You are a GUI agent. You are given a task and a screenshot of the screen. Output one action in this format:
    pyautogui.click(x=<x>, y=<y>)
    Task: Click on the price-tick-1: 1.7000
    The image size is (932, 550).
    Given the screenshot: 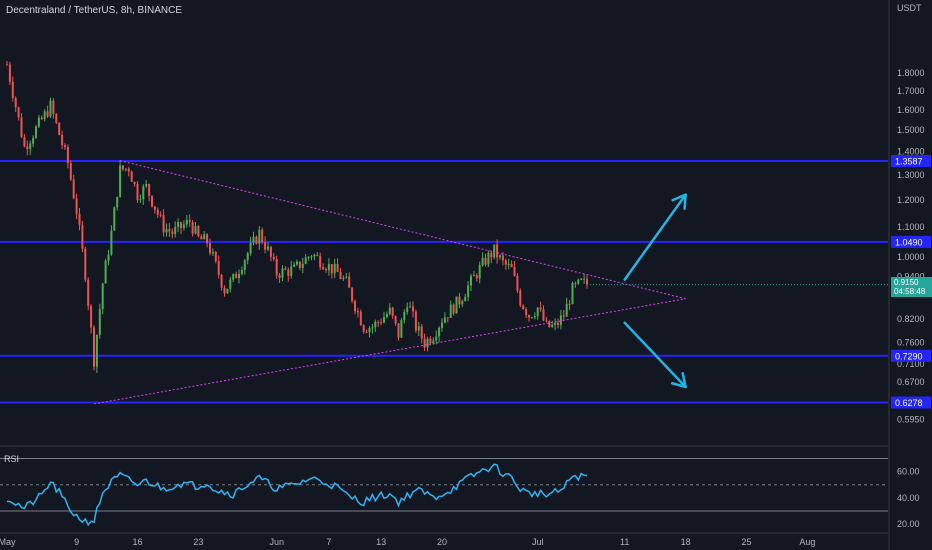 What is the action you would take?
    pyautogui.click(x=911, y=91)
    